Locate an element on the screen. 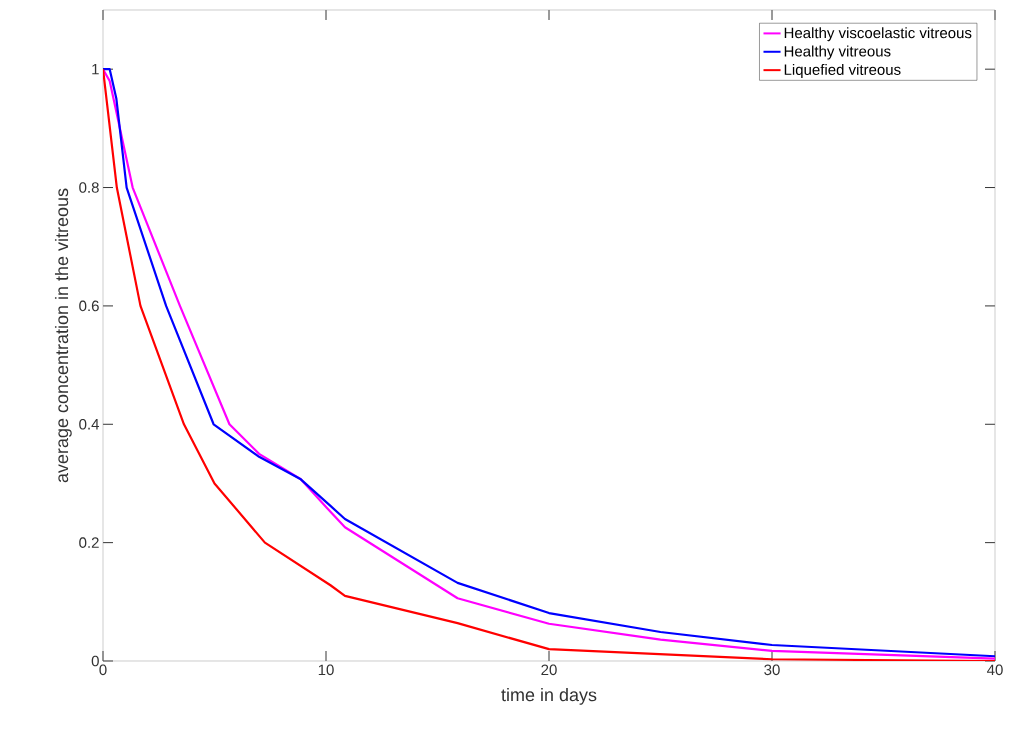  x-axis-title: time in days is located at coordinates (549, 696).